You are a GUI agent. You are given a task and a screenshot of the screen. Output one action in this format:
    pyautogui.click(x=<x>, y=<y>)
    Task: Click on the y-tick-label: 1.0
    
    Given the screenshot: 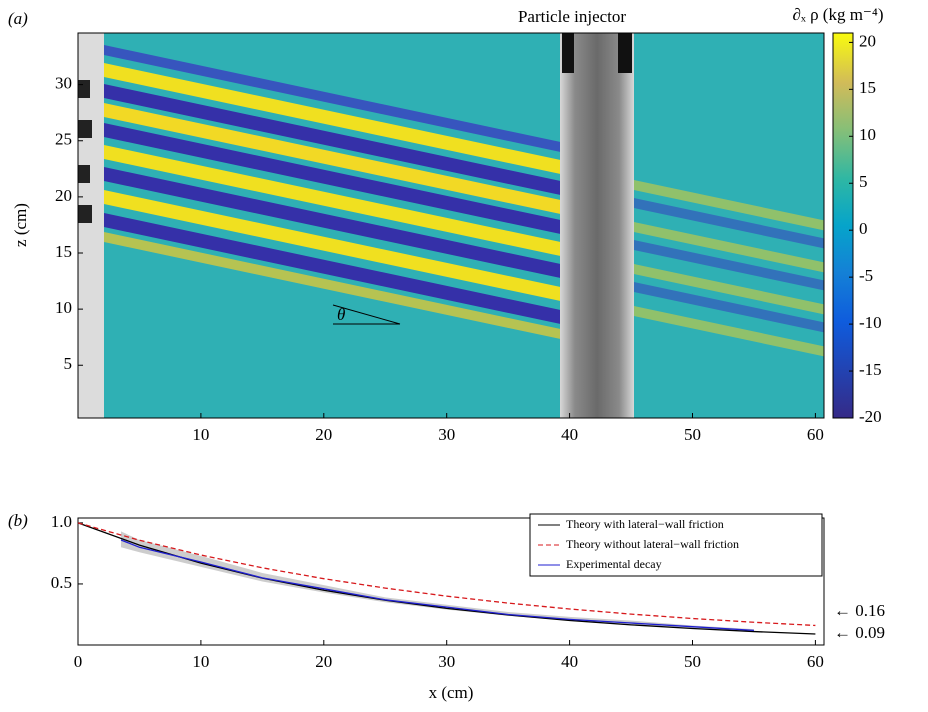 What is the action you would take?
    pyautogui.click(x=61, y=521)
    